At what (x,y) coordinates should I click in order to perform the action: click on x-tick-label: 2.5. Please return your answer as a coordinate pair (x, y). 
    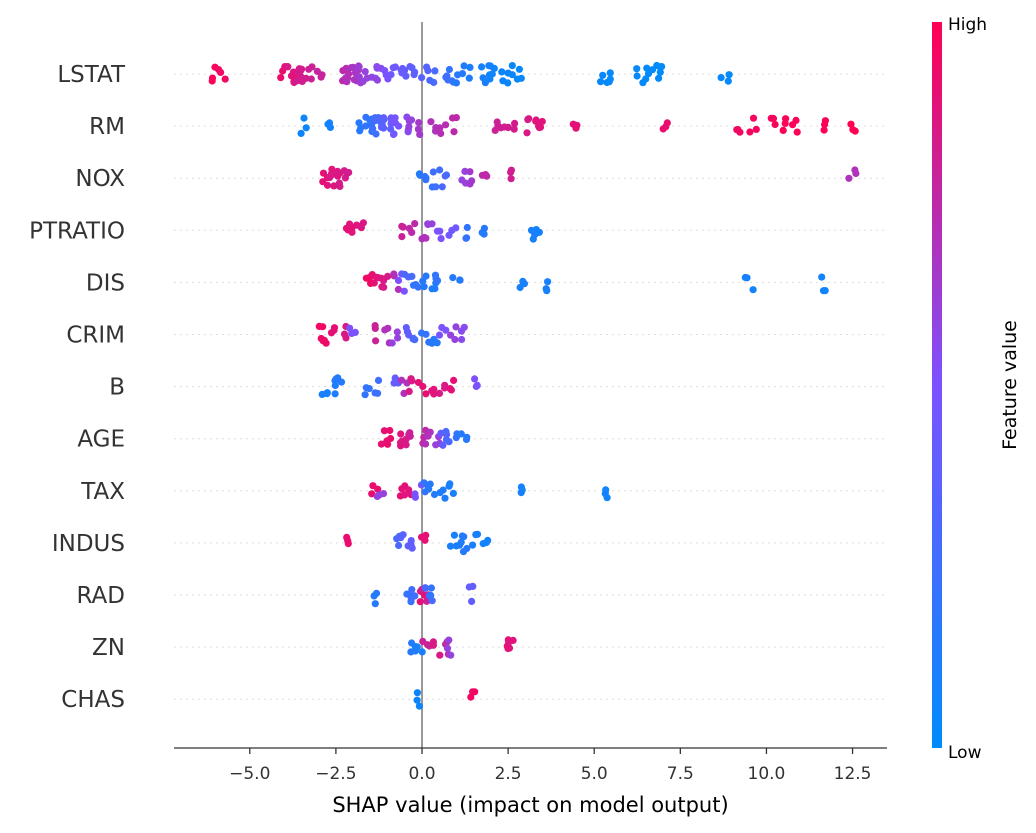
    Looking at the image, I should click on (508, 774).